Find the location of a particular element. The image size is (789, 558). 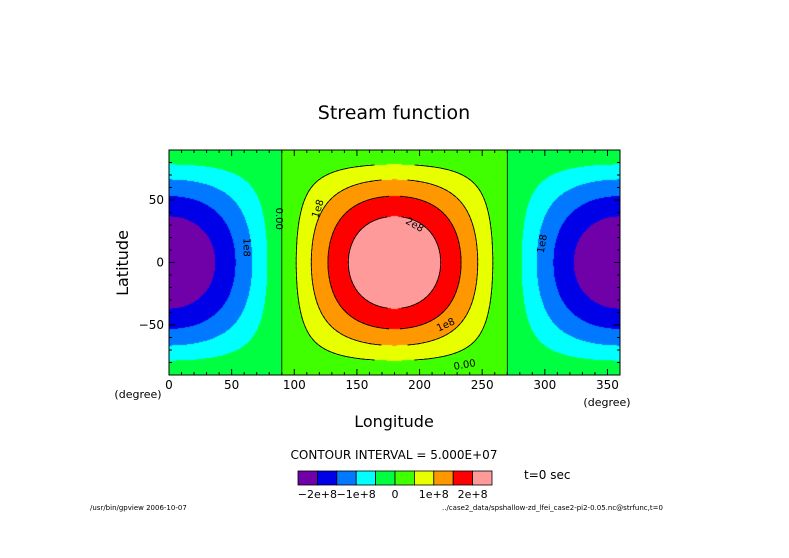

x-tick-label: 50 is located at coordinates (231, 385).